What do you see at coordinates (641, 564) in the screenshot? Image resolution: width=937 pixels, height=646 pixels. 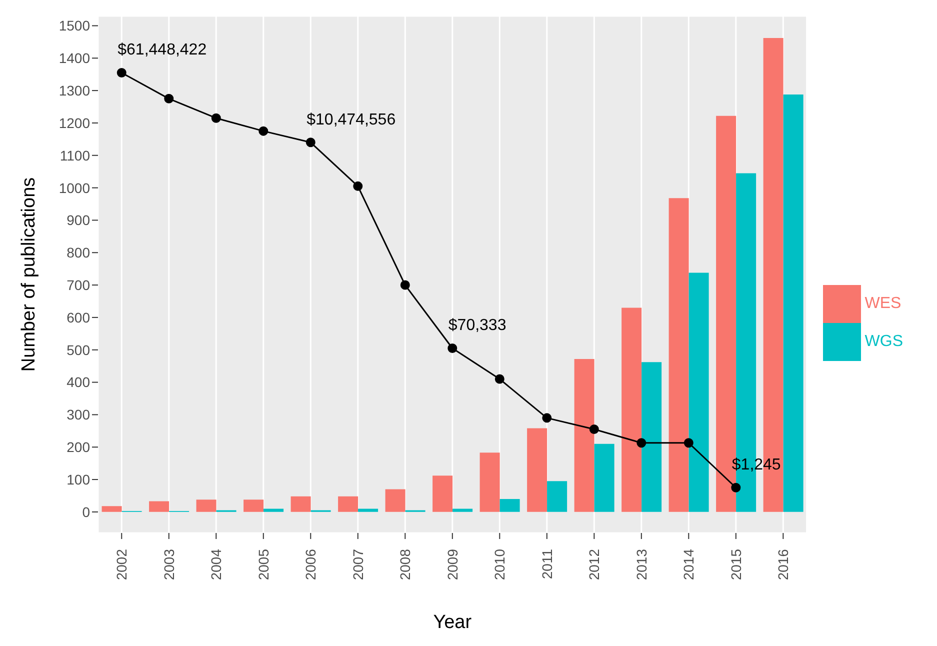 I see `x-tick-label: 2013` at bounding box center [641, 564].